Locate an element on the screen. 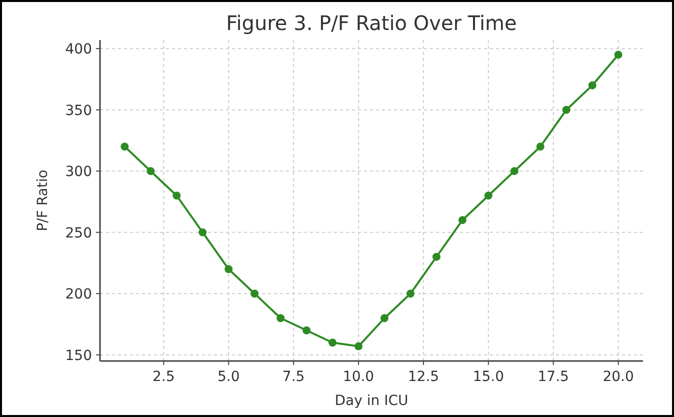 This screenshot has height=417, width=674. y-axis-title: P/F Ratio is located at coordinates (43, 201).